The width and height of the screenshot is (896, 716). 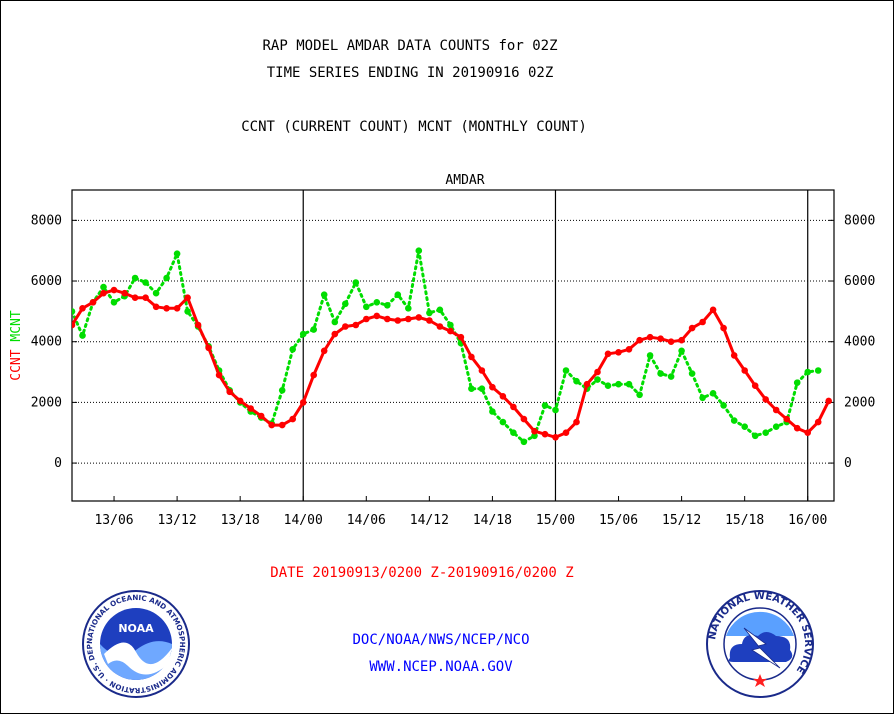 What do you see at coordinates (46, 342) in the screenshot?
I see `y-tick-label-left: 4000` at bounding box center [46, 342].